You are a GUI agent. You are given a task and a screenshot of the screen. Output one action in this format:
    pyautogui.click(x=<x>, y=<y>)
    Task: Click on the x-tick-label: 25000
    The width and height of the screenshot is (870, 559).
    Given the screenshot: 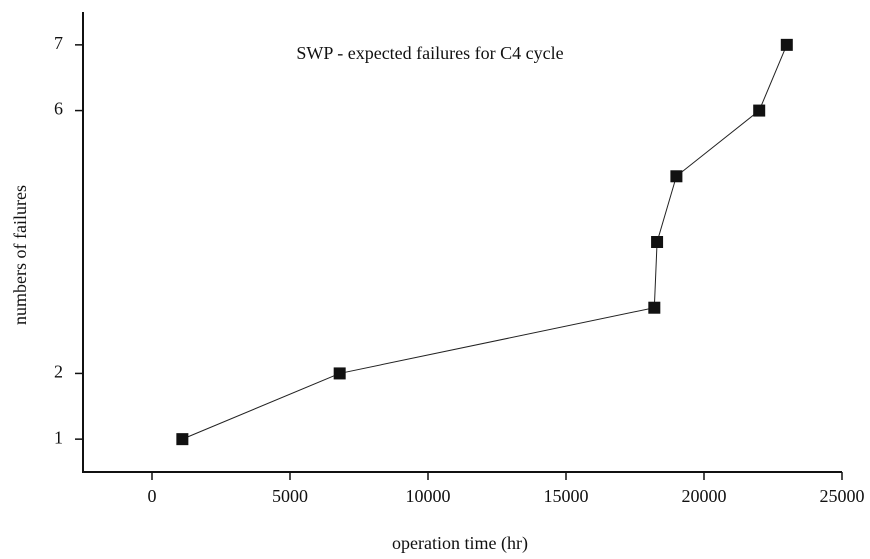 What is the action you would take?
    pyautogui.click(x=842, y=496)
    